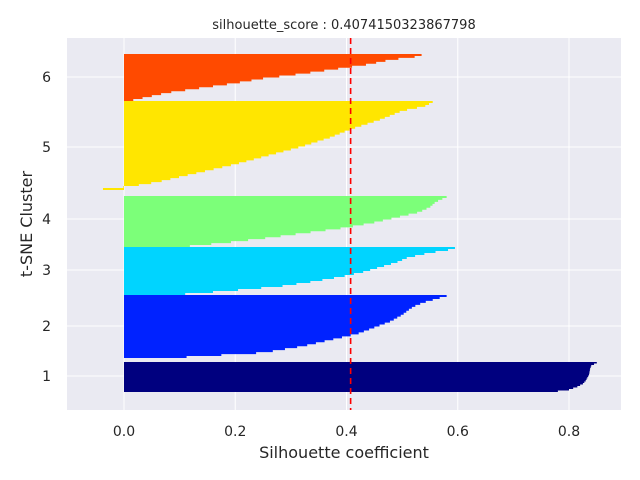 The image size is (640, 480). Describe the element at coordinates (46, 377) in the screenshot. I see `y-tick-label: 1` at that location.